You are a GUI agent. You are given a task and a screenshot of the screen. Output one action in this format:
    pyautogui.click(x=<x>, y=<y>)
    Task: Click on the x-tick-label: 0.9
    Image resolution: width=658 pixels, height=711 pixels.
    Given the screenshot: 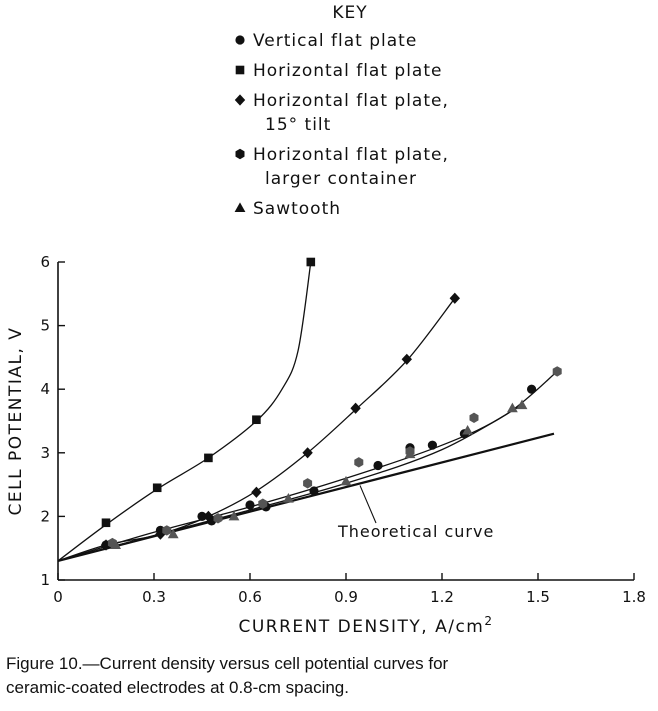 What is the action you would take?
    pyautogui.click(x=346, y=597)
    